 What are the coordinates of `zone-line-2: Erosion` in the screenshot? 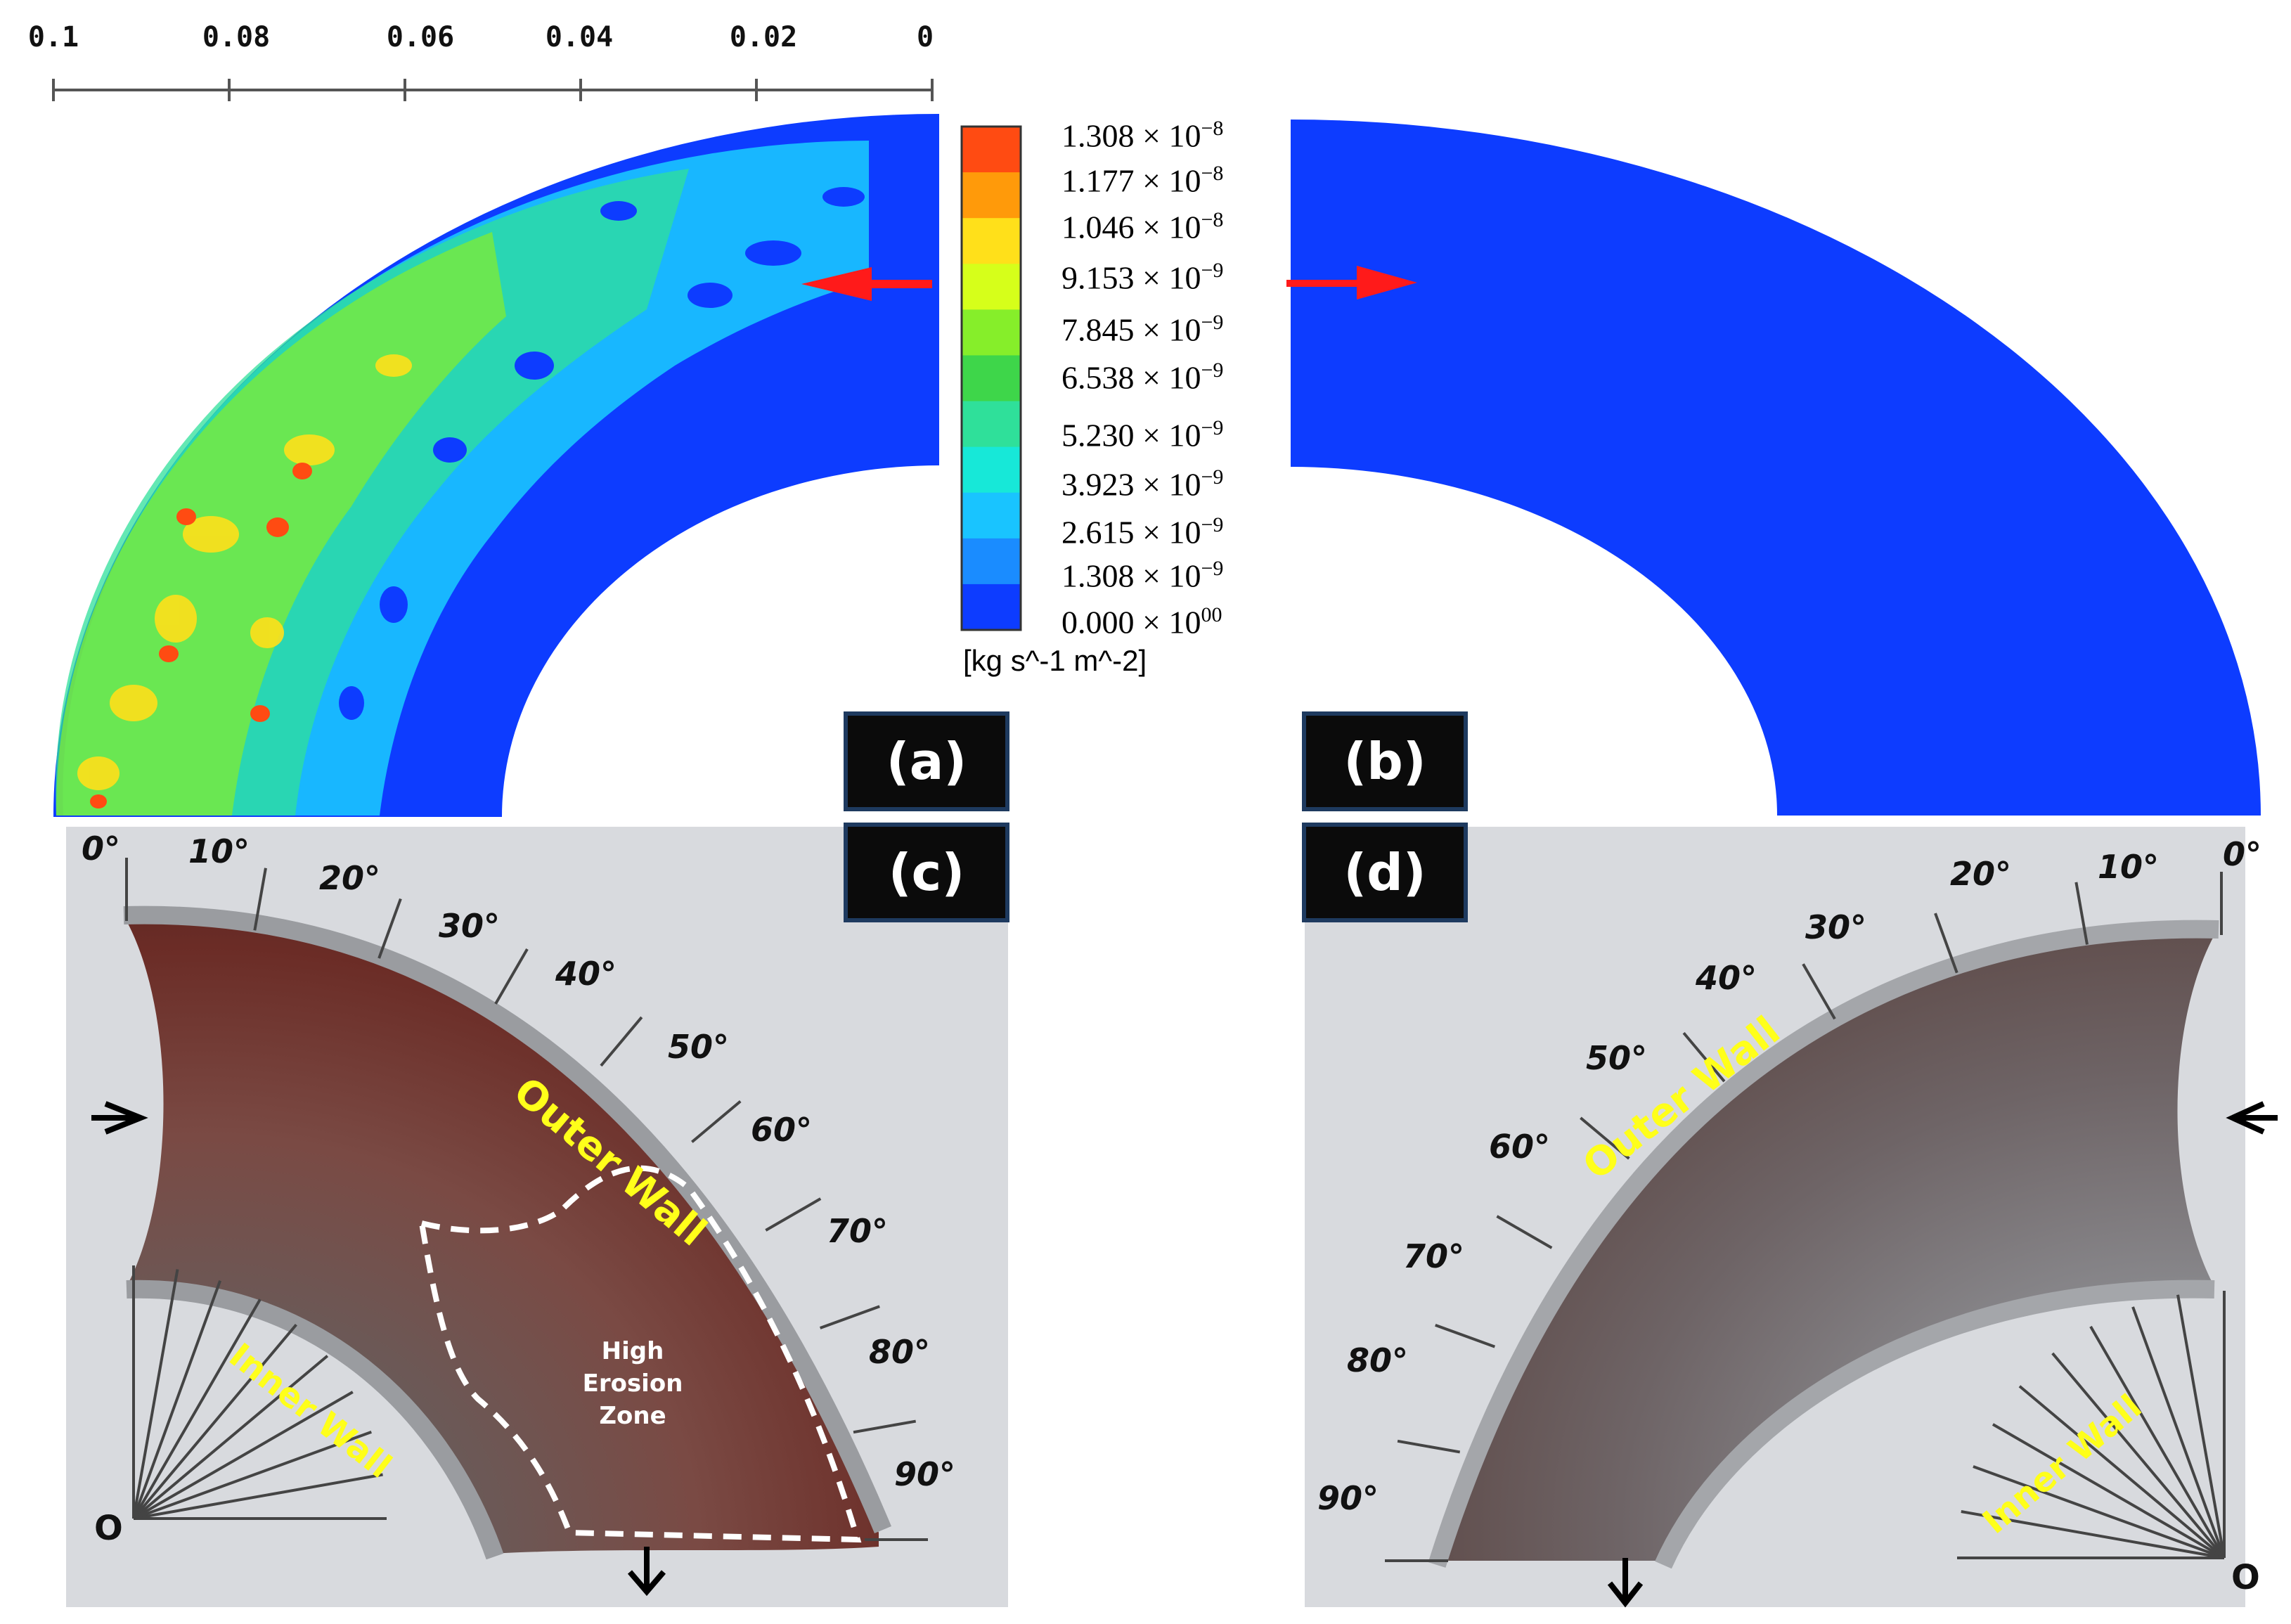 It's located at (632, 1383).